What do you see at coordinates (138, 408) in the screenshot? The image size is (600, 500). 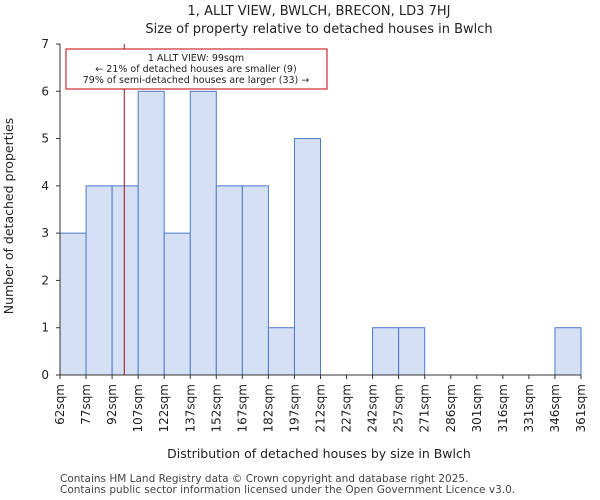 I see `x-tick-label: 107sqm` at bounding box center [138, 408].